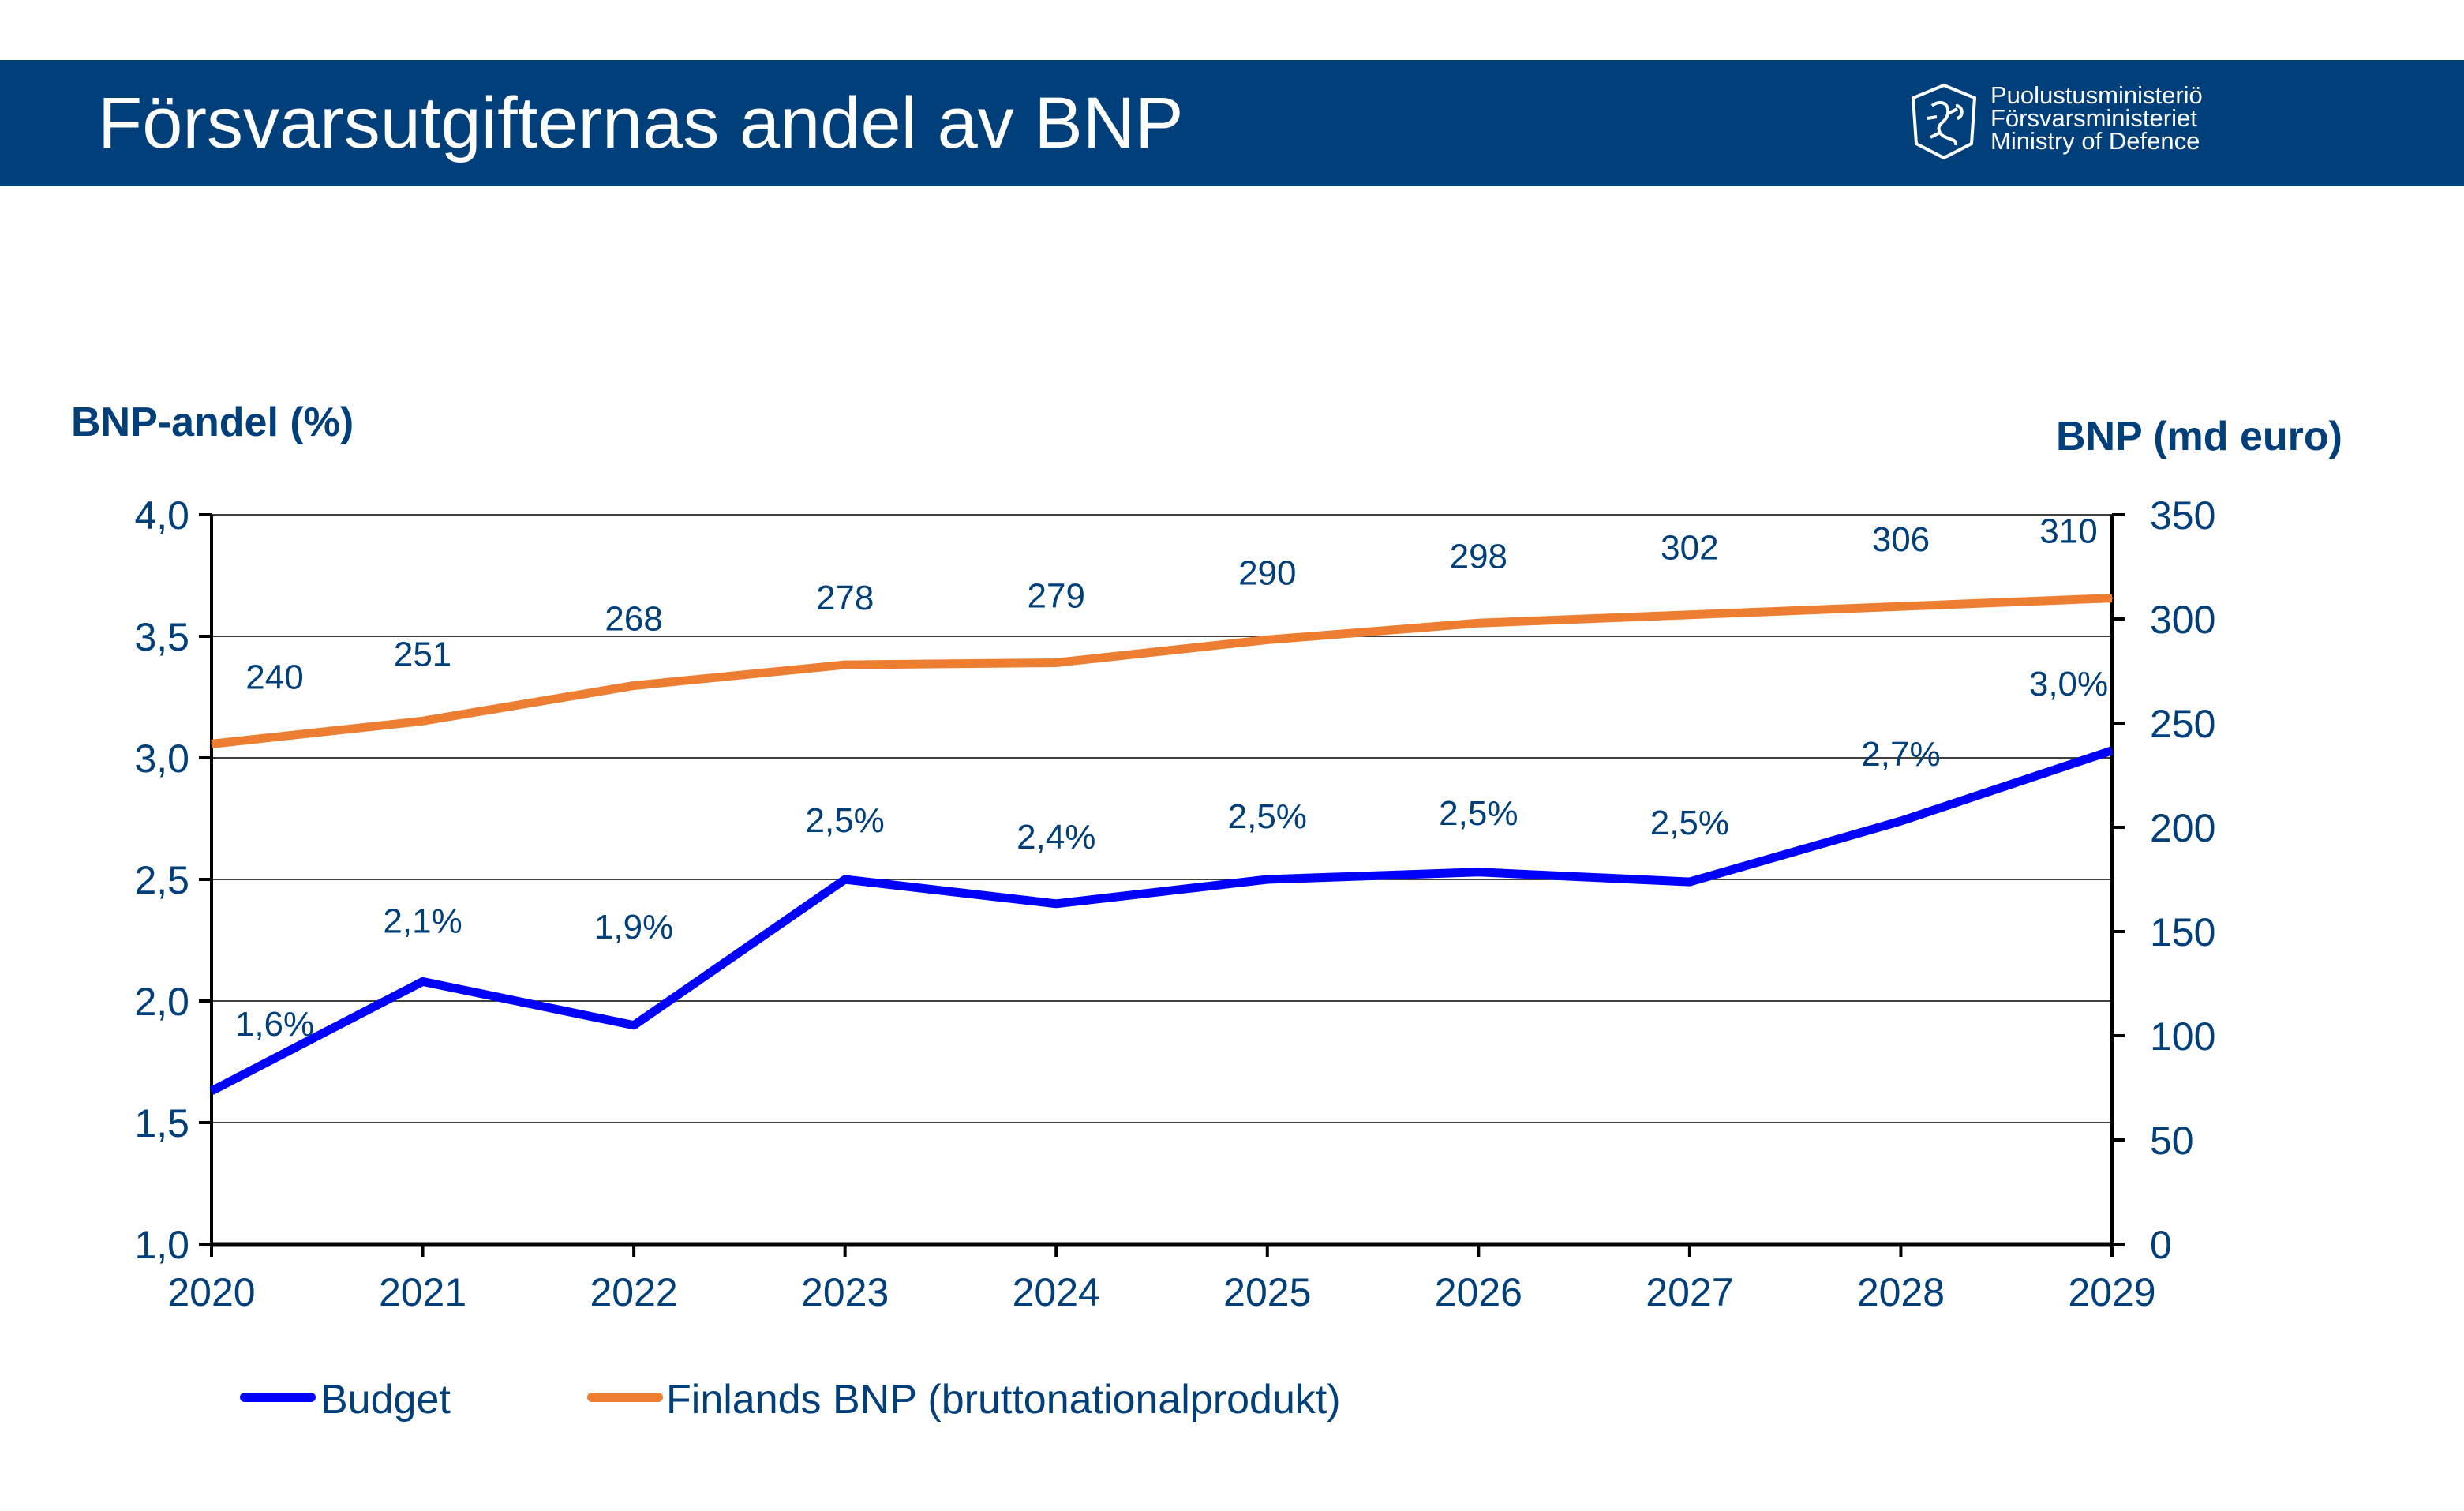 Image resolution: width=2464 pixels, height=1511 pixels. What do you see at coordinates (161, 759) in the screenshot?
I see `left-tick-label: 3,0` at bounding box center [161, 759].